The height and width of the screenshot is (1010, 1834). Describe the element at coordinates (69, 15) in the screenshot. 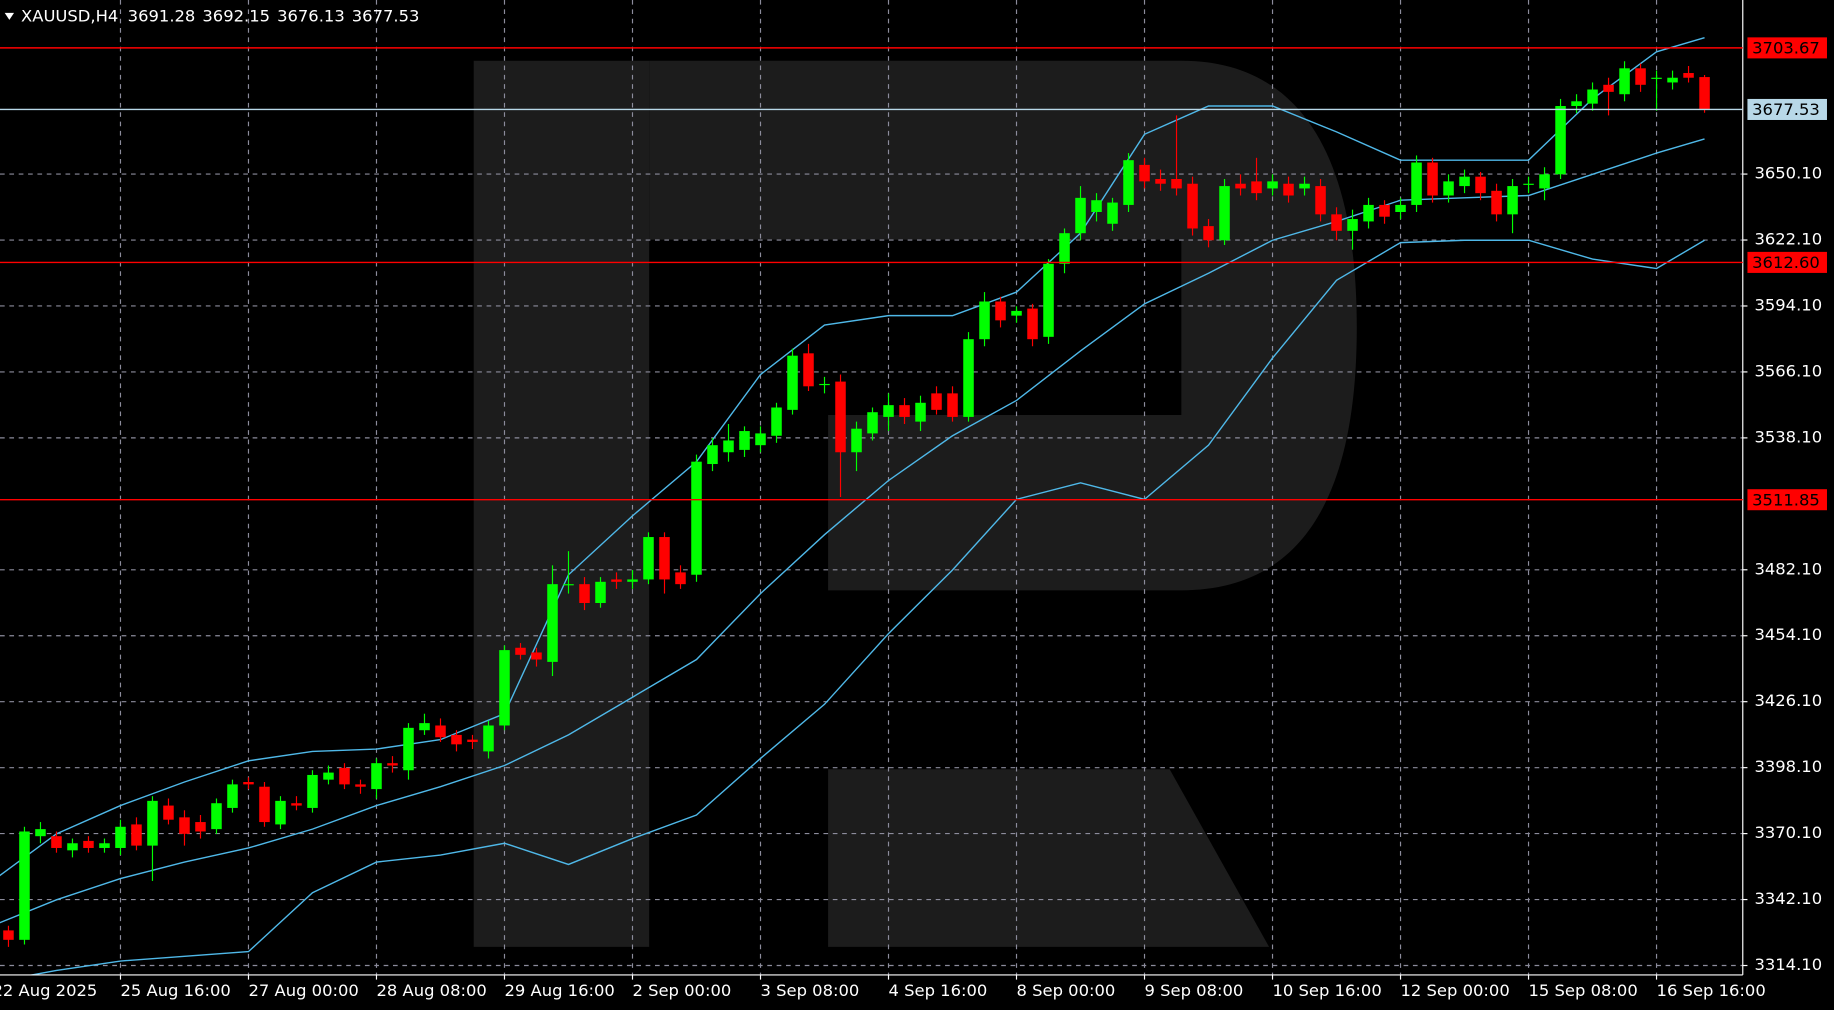

I see `symbol: XAUUSD,H4` at that location.